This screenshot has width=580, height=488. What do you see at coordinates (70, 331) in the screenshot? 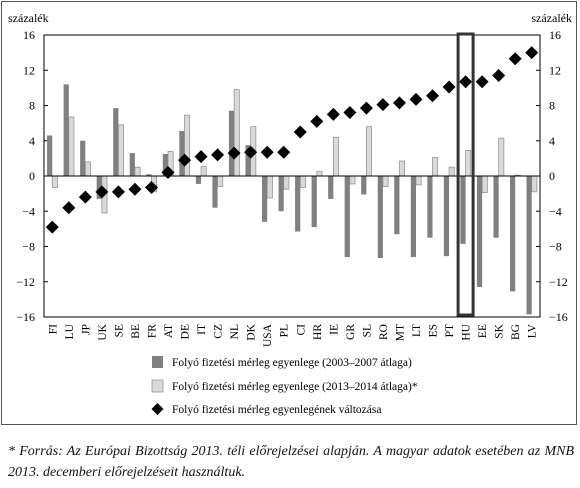
I see `category-label: LU` at bounding box center [70, 331].